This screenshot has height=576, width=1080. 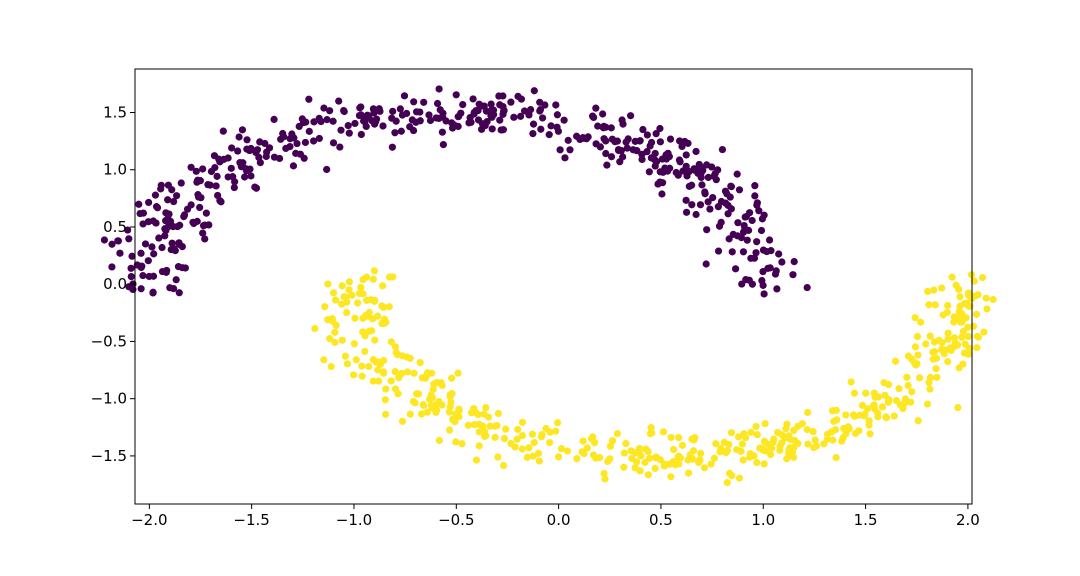 What do you see at coordinates (109, 341) in the screenshot?
I see `y-tick-label: −0.5` at bounding box center [109, 341].